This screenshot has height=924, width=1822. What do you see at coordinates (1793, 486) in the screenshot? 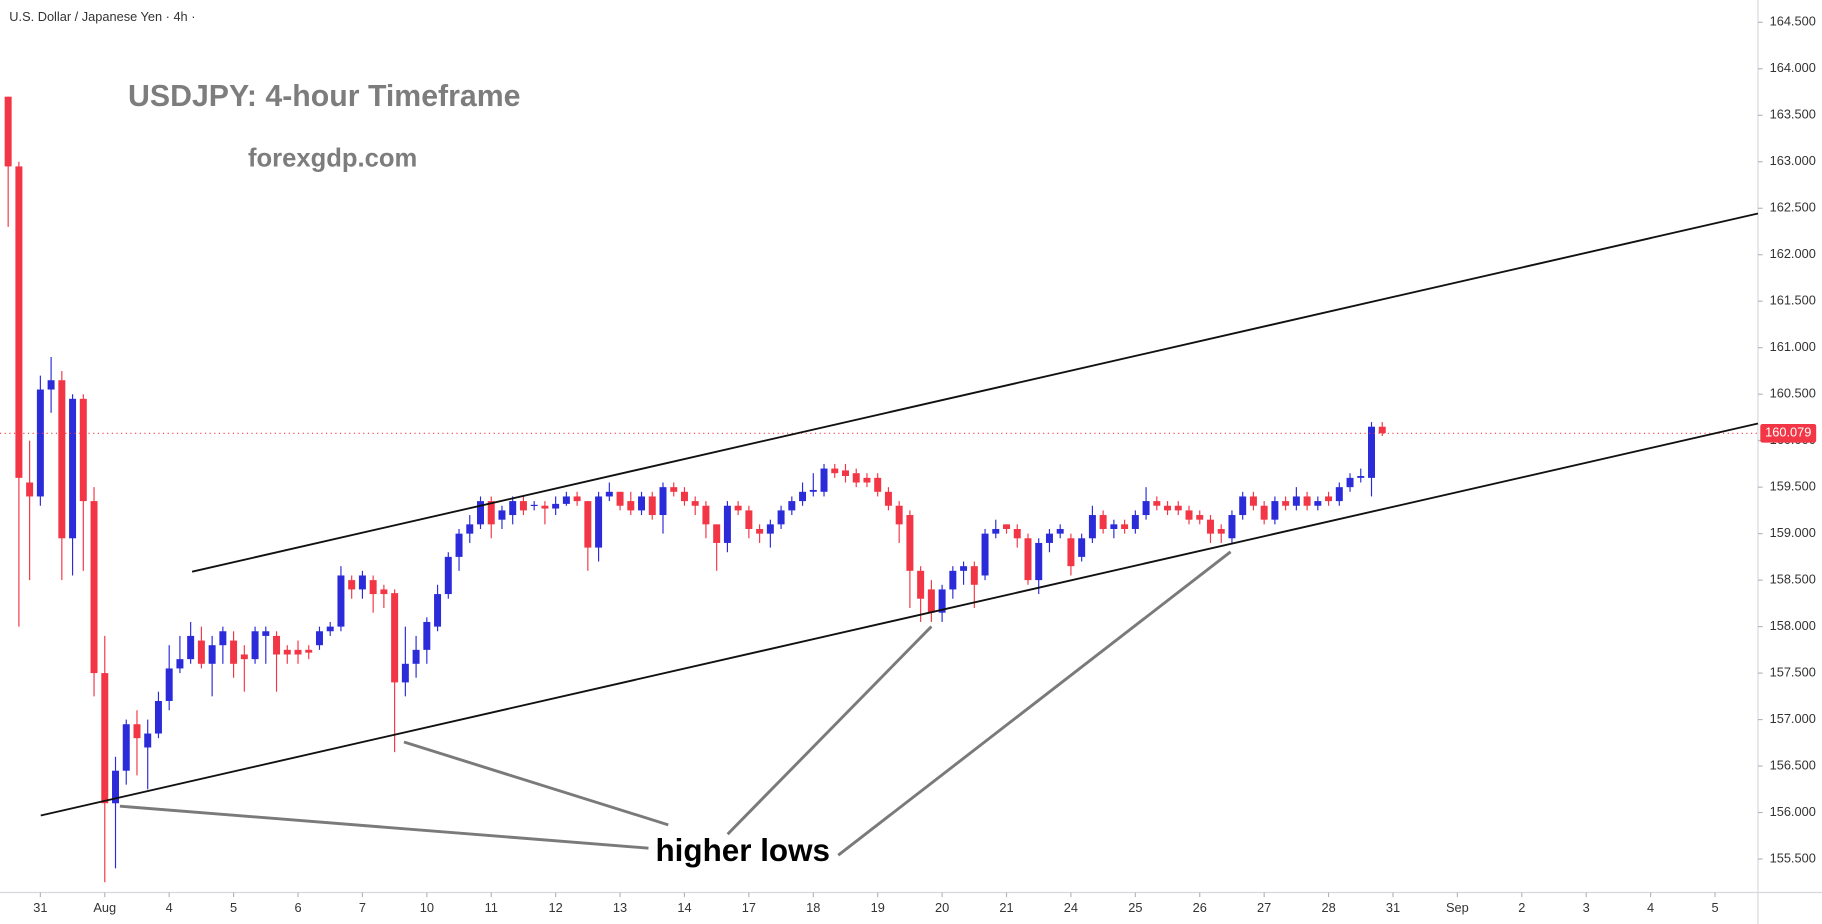
I see `y-tick-label: 159.500` at bounding box center [1793, 486].